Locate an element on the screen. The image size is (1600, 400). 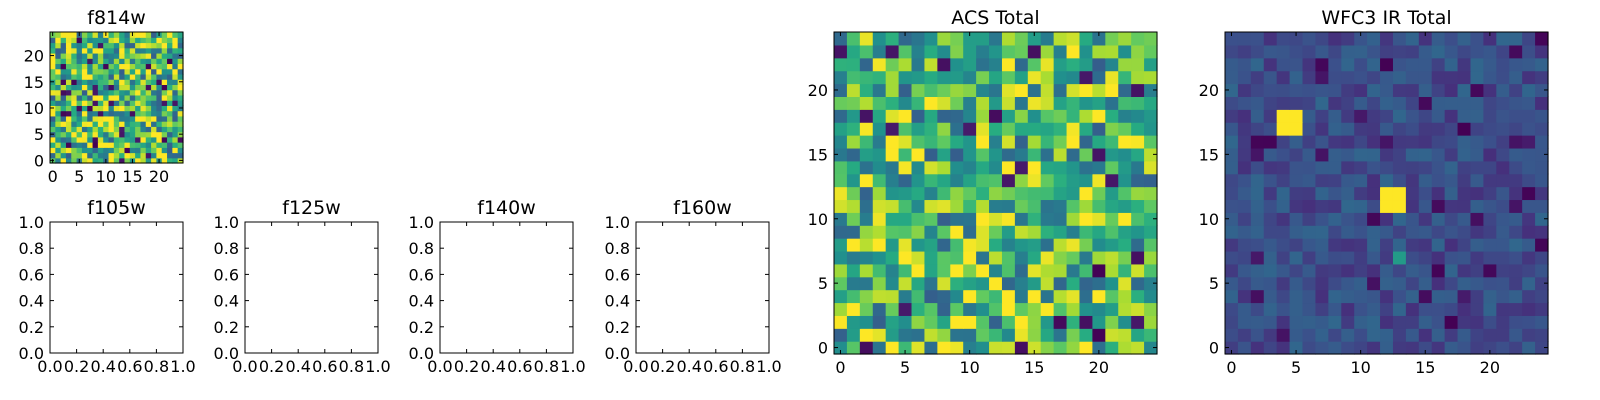
x-tick-label: 0.2 is located at coordinates (271, 366).